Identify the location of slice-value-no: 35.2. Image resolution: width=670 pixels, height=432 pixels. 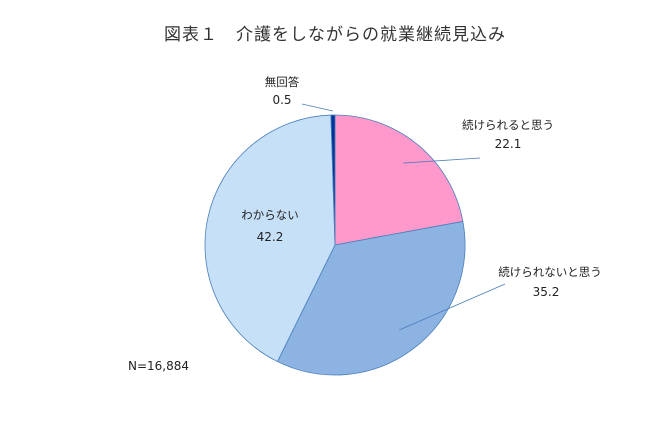
(546, 292).